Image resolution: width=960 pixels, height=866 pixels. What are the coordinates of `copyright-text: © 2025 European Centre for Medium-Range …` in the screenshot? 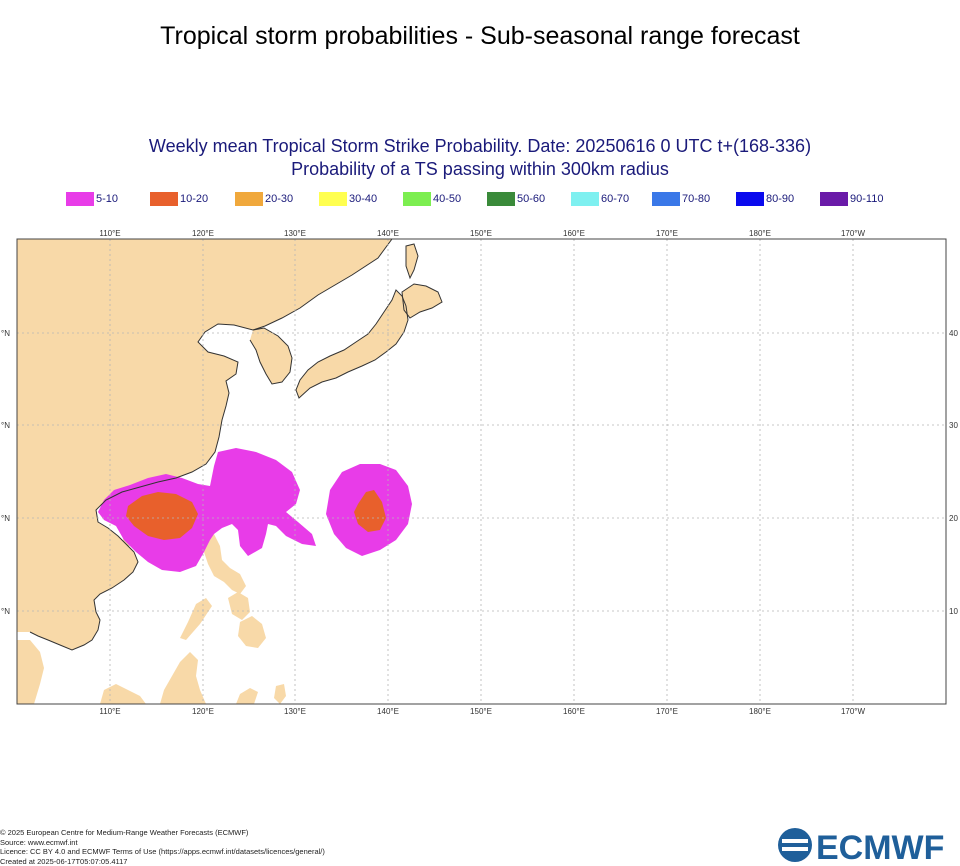 It's located at (162, 833).